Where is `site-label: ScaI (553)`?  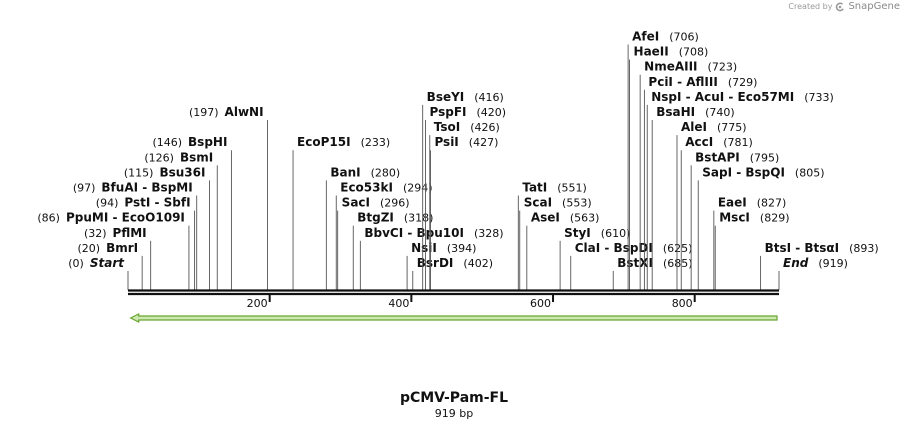 site-label: ScaI (553) is located at coordinates (558, 203).